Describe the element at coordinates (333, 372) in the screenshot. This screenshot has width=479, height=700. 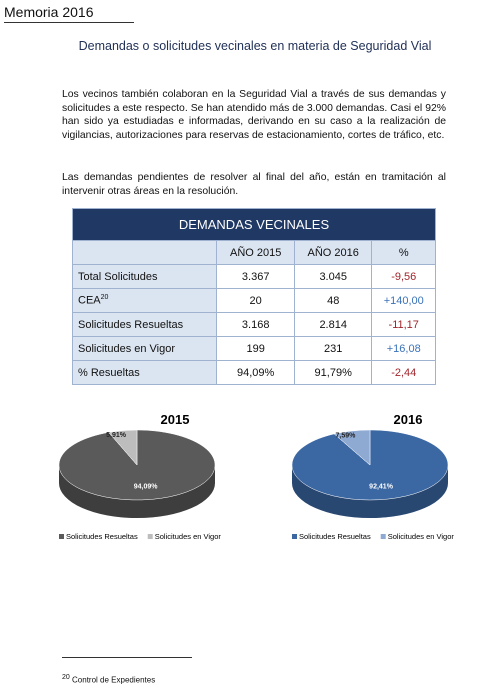
I see `table-cell: 91,79%` at that location.